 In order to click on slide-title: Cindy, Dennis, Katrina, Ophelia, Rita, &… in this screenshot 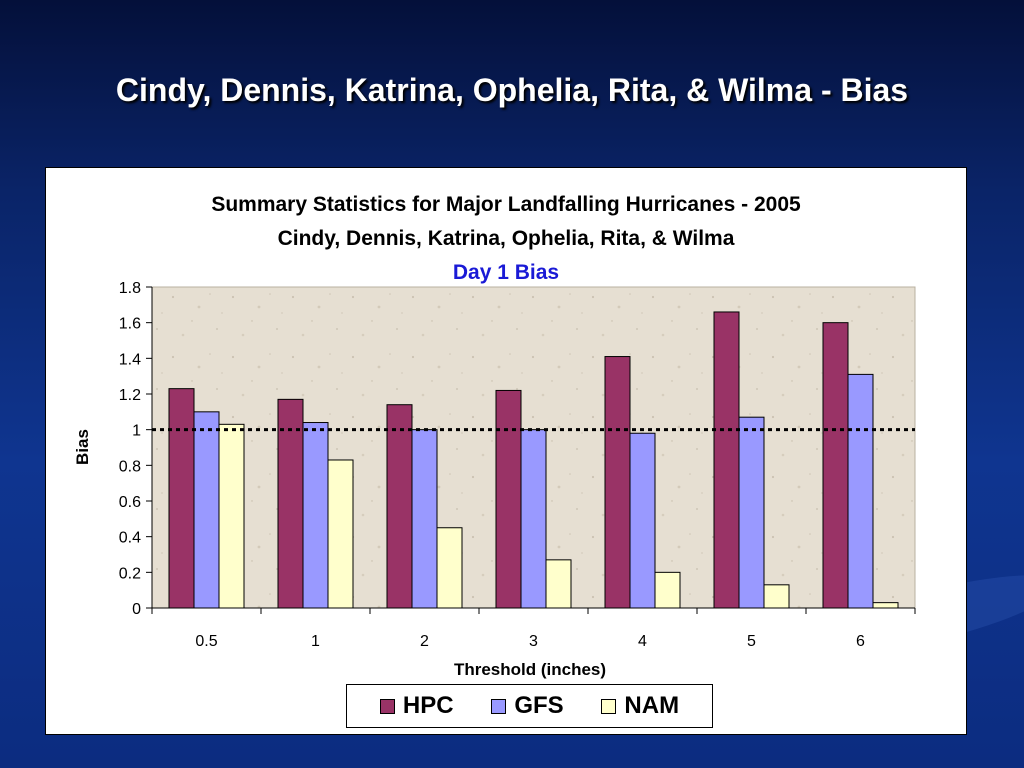, I will do `click(512, 90)`.